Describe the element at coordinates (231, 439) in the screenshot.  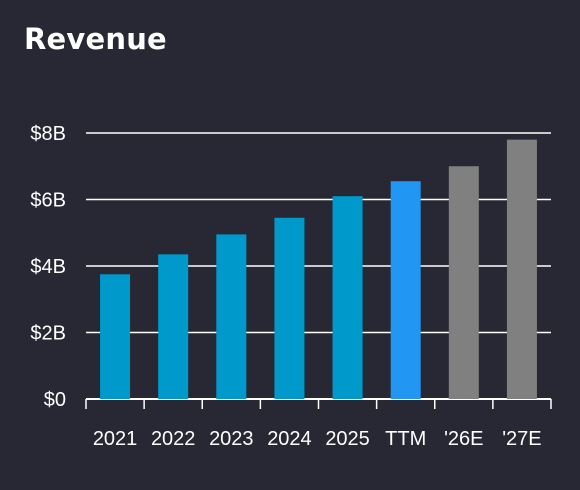
I see `x-tick-label: 2023` at that location.